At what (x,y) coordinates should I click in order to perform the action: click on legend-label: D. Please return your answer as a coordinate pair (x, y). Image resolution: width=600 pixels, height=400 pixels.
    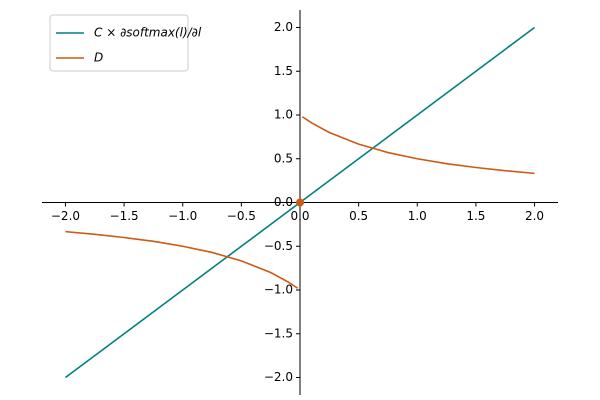
    Looking at the image, I should click on (98, 58).